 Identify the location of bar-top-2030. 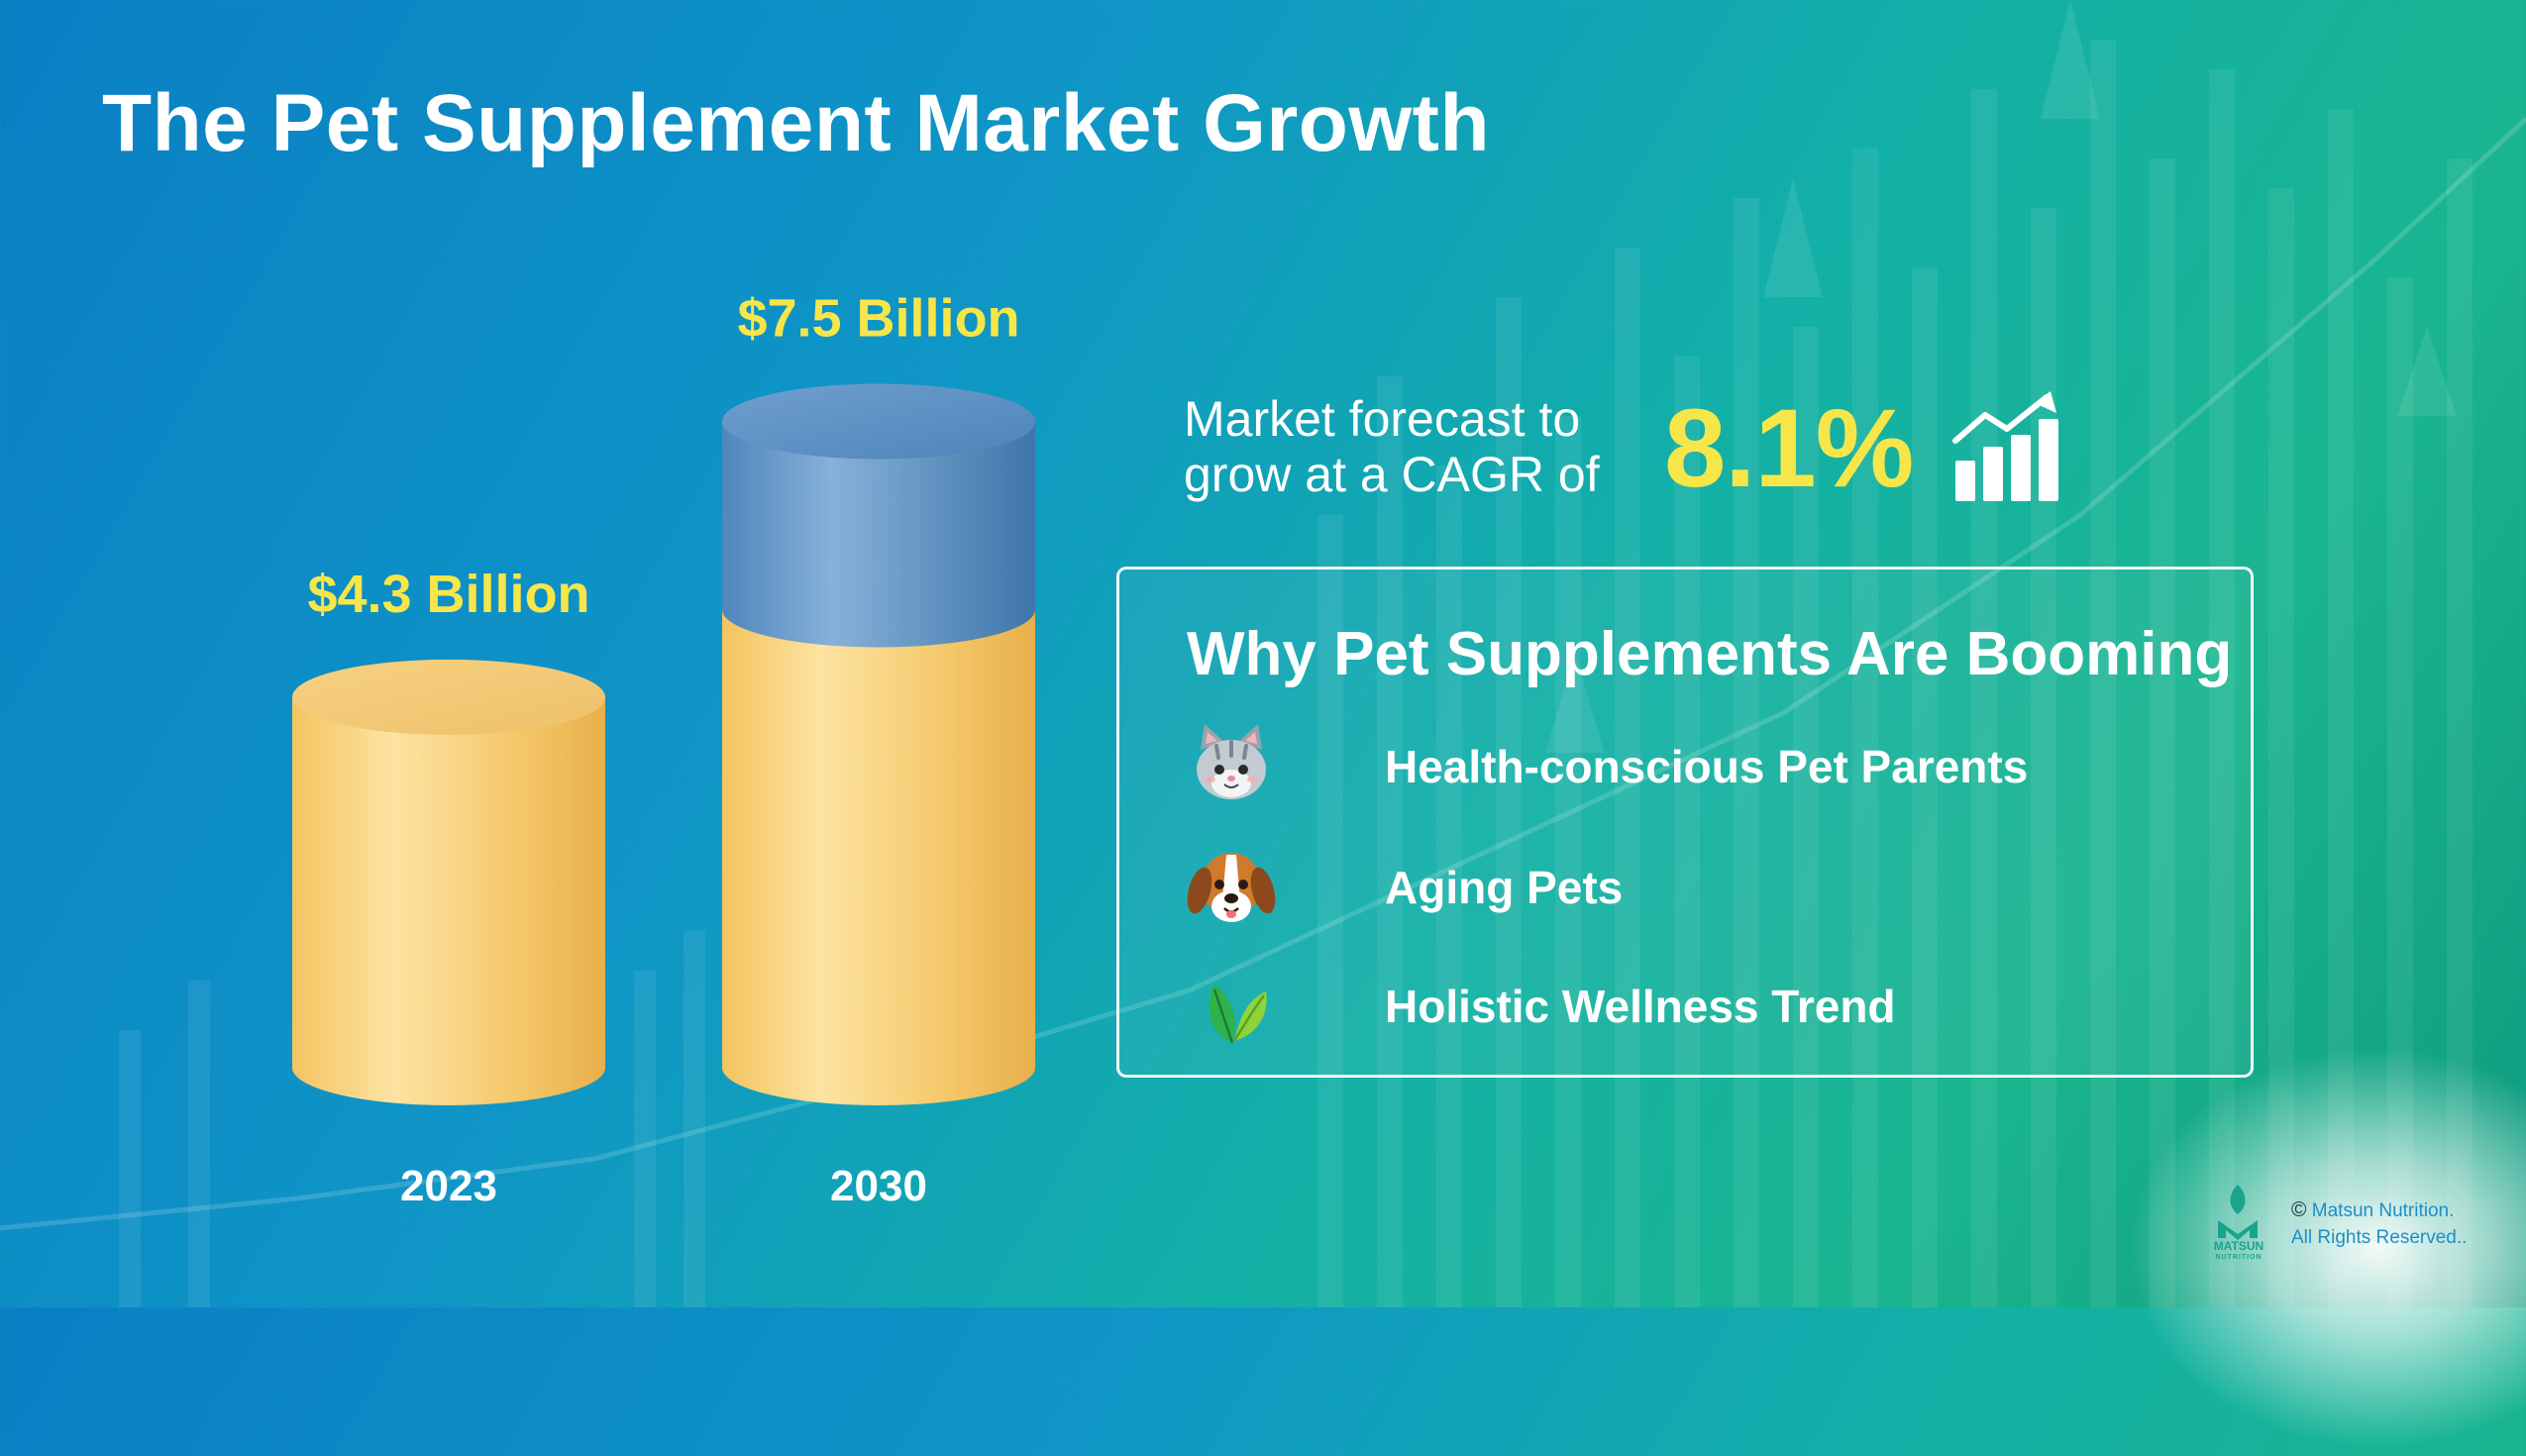
(879, 421).